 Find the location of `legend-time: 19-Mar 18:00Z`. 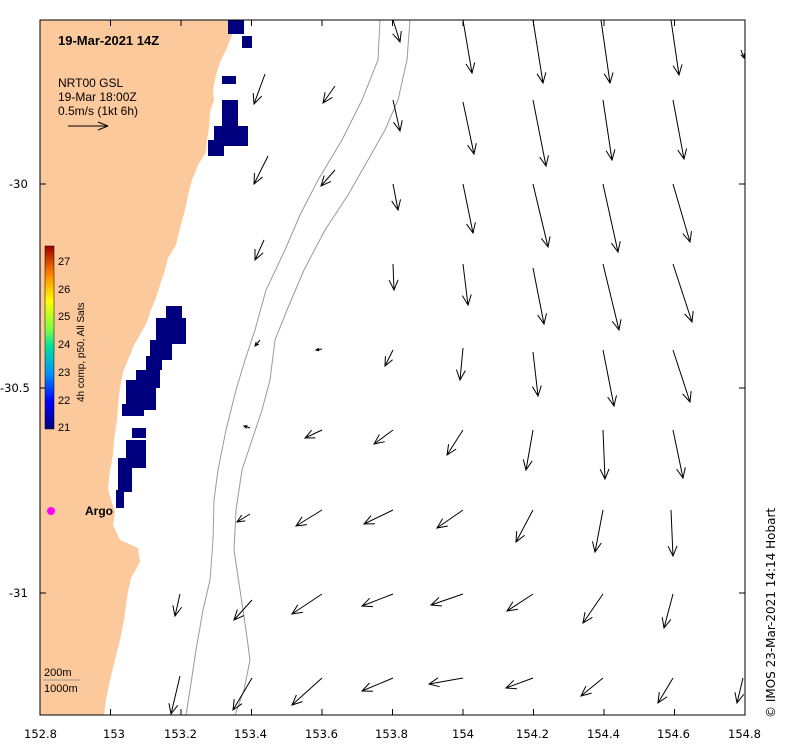

legend-time: 19-Mar 18:00Z is located at coordinates (97, 97).